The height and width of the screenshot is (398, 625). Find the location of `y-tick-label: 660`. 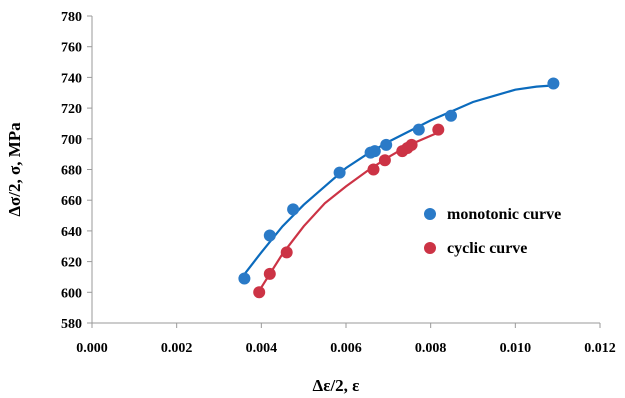

y-tick-label: 660 is located at coordinates (71, 201).